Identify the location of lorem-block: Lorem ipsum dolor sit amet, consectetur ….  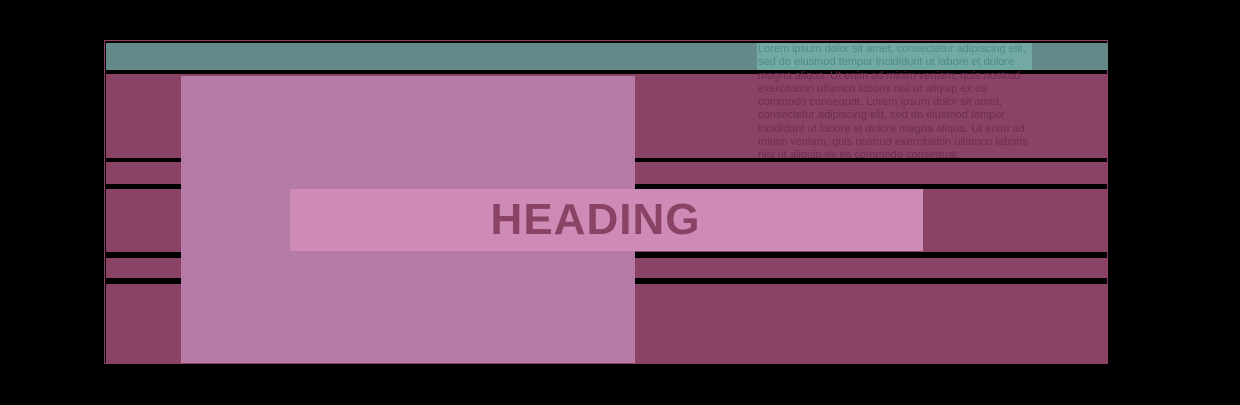
(894, 100).